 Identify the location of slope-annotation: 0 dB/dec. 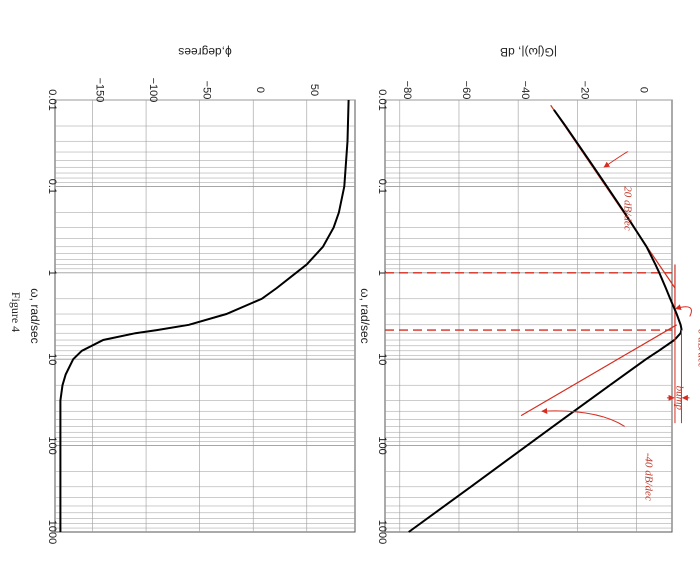
(698, 348).